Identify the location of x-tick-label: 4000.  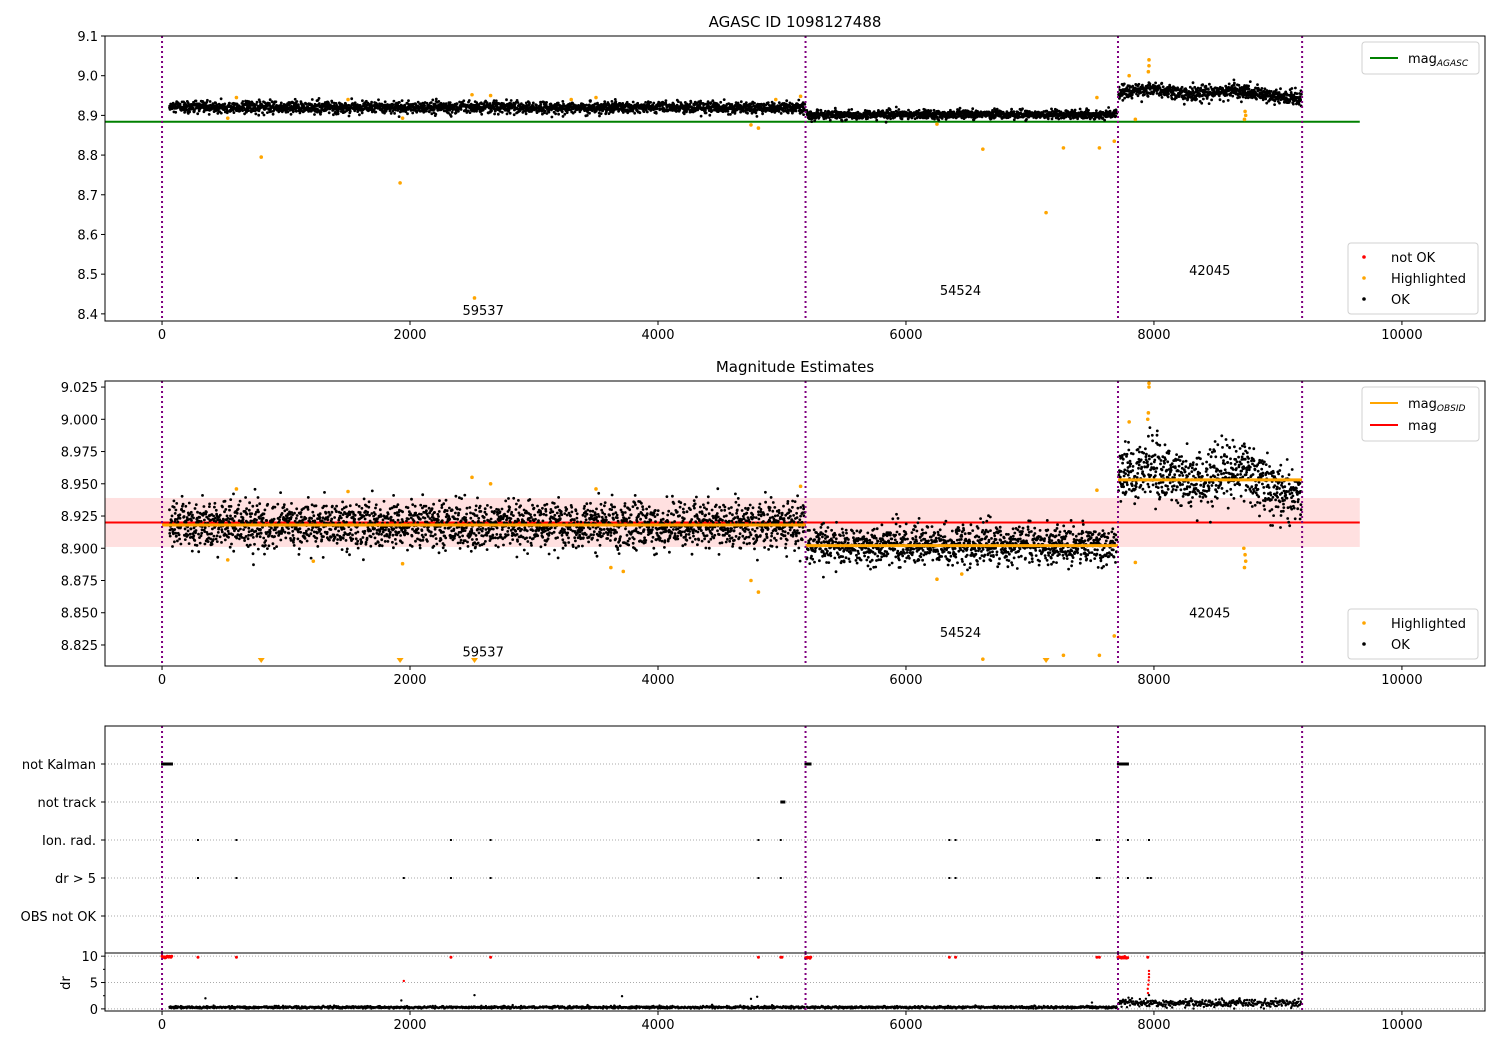
(657, 335).